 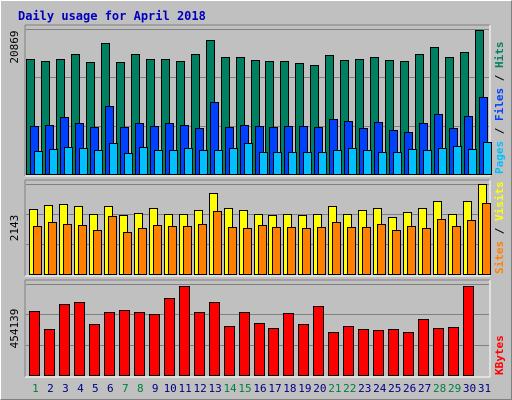 What do you see at coordinates (499, 201) in the screenshot?
I see `legend-part: Visits` at bounding box center [499, 201].